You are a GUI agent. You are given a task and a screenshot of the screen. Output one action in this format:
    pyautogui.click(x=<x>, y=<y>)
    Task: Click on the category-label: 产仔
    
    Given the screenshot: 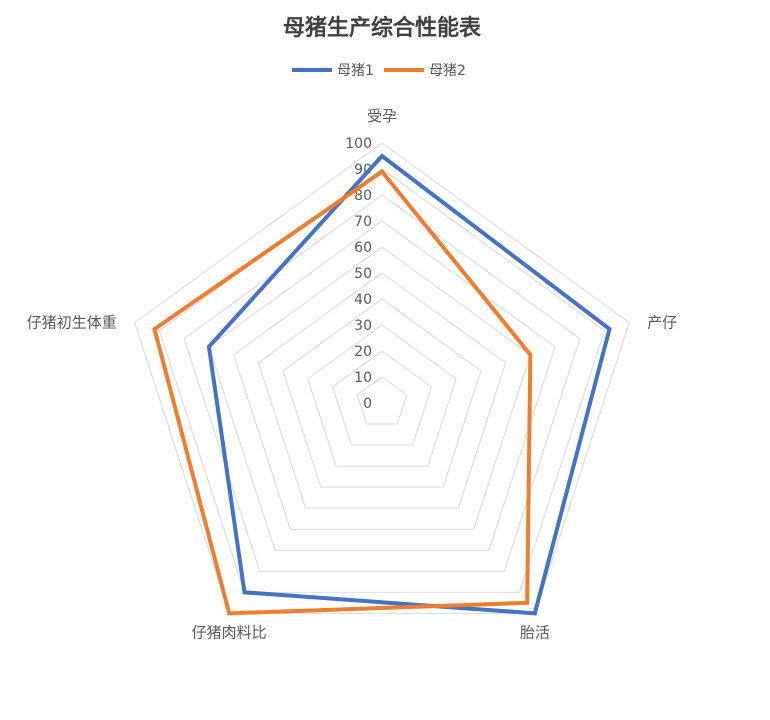 What is the action you would take?
    pyautogui.click(x=662, y=323)
    